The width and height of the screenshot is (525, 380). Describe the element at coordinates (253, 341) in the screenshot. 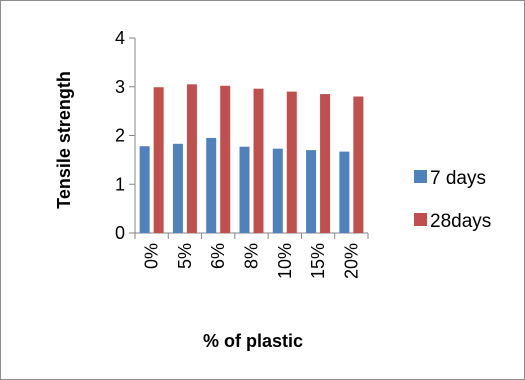

I see `x-axis-title: % of plastic` at that location.